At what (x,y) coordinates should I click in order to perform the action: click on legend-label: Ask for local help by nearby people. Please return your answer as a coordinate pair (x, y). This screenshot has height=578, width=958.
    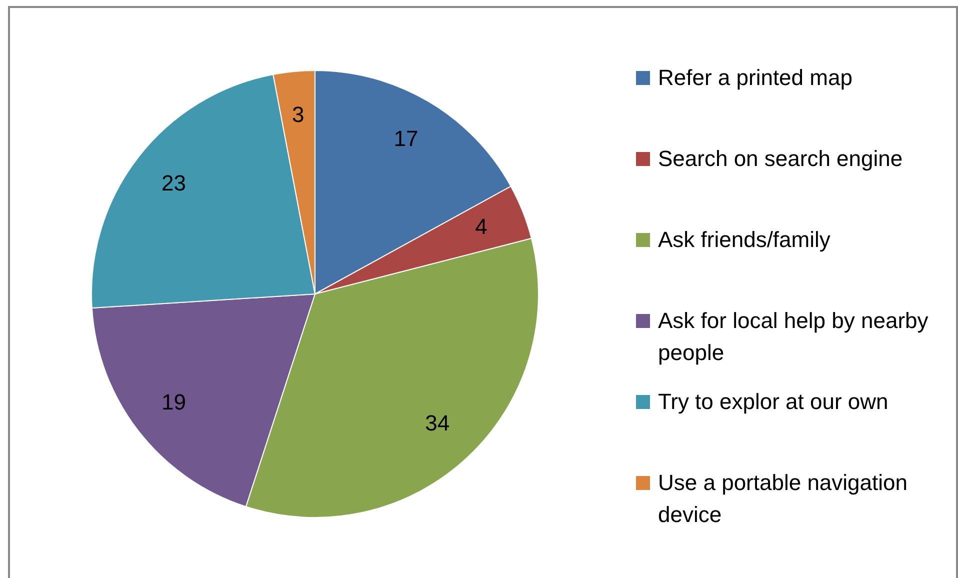
    Looking at the image, I should click on (794, 337).